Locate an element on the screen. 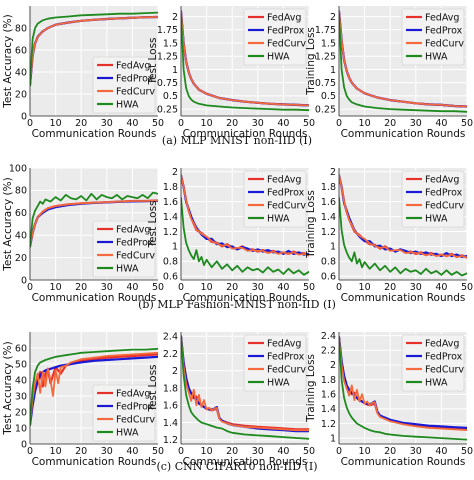  y-tick-label: 10 is located at coordinates (21, 428).